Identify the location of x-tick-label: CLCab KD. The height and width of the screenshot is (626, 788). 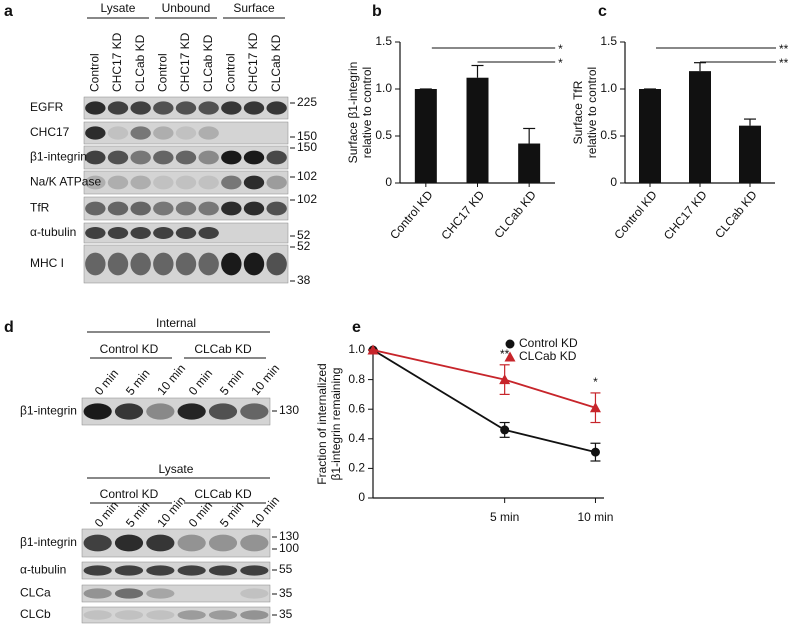
(515, 214).